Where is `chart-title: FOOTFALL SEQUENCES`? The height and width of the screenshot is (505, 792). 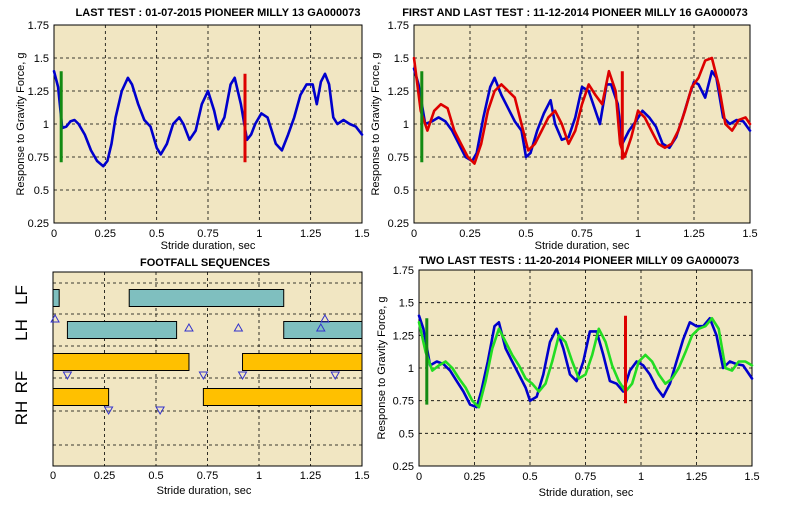
chart-title: FOOTFALL SEQUENCES is located at coordinates (205, 263).